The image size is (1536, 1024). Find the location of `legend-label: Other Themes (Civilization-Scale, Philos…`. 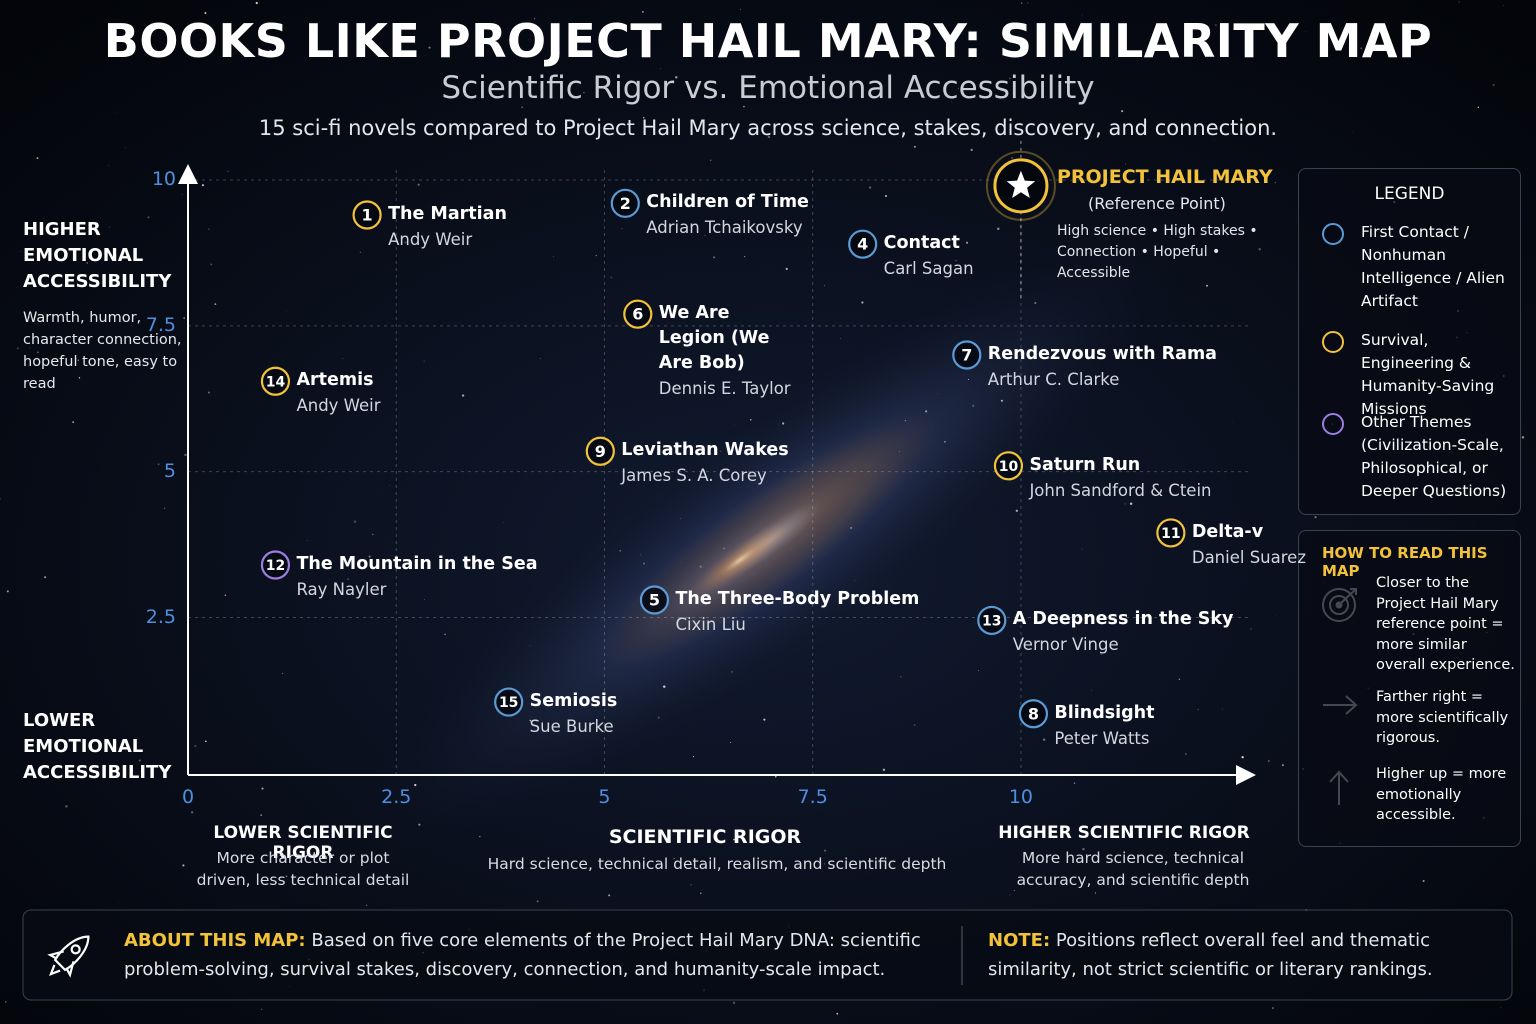

legend-label: Other Themes (Civilization-Scale, Philos… is located at coordinates (1434, 456).